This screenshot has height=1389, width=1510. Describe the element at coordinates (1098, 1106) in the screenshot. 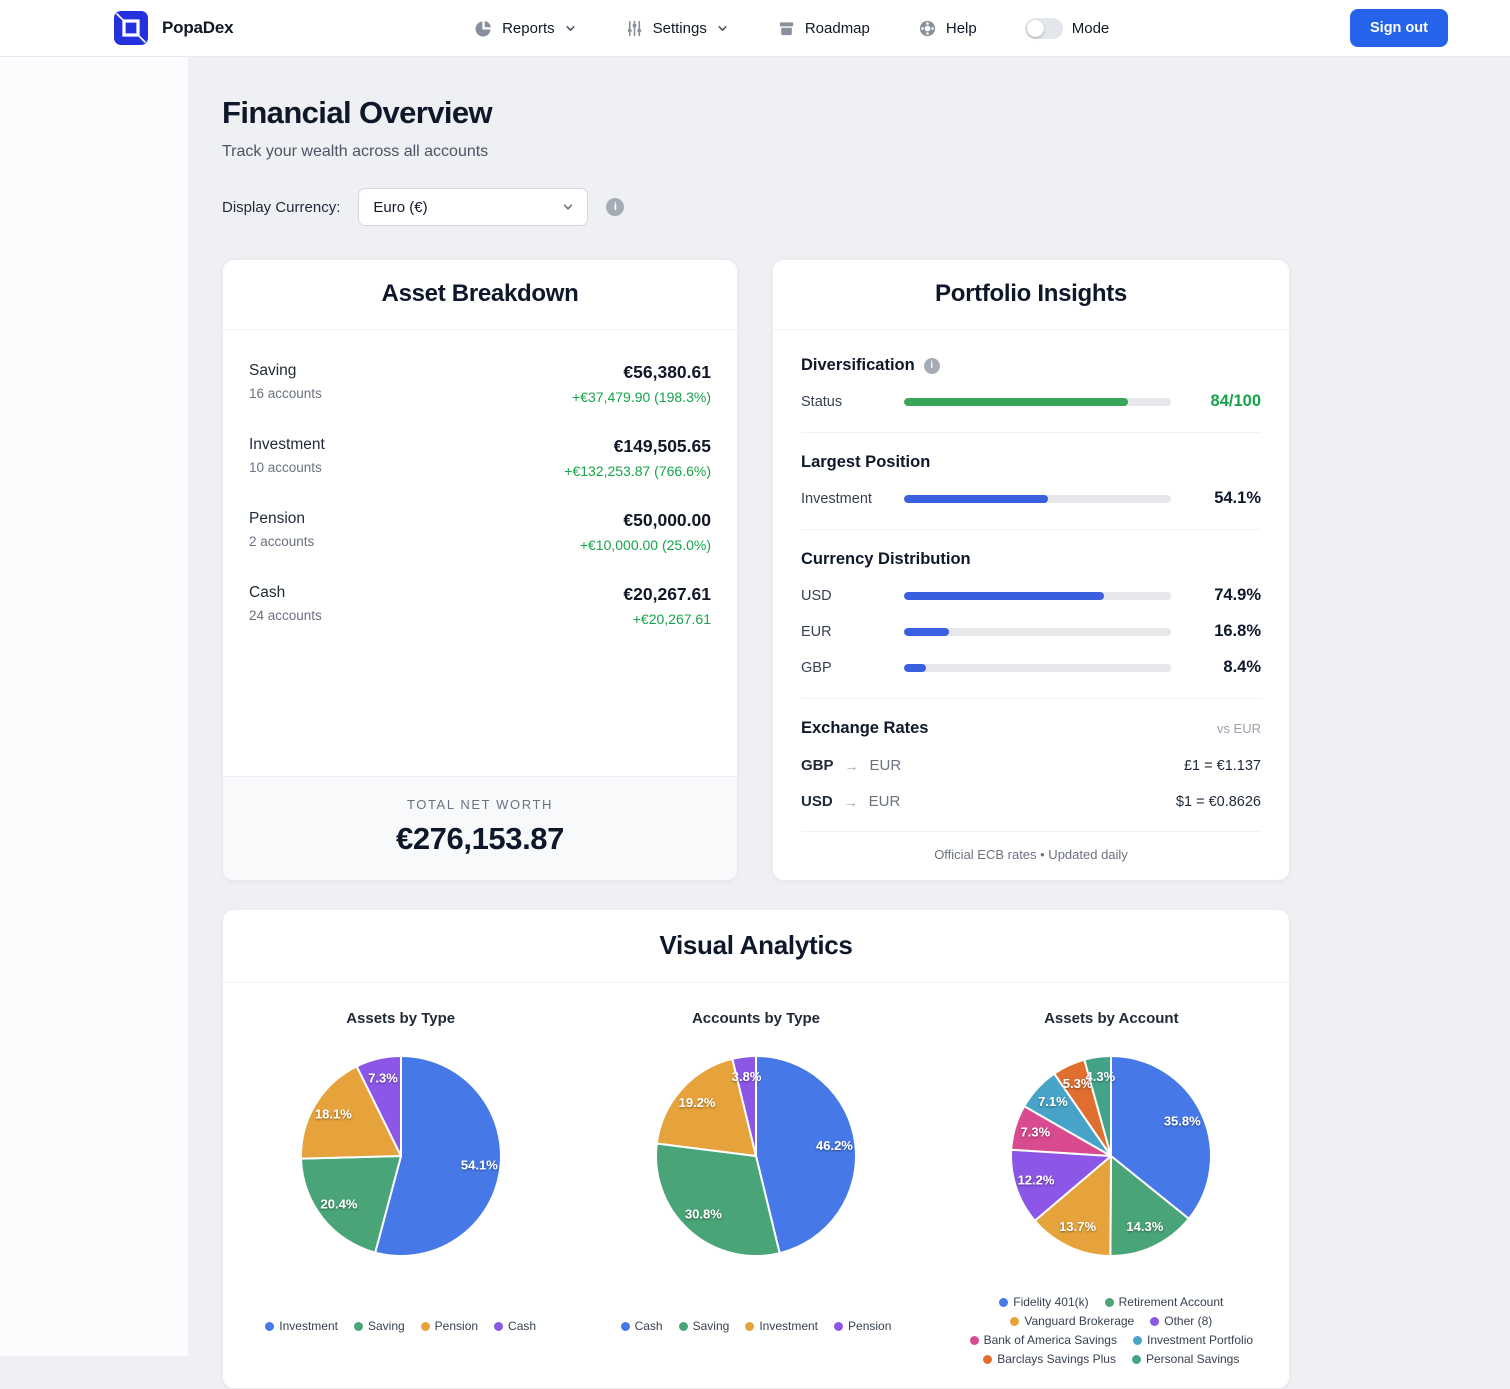

I see `pie-slice-personal-savings` at that location.